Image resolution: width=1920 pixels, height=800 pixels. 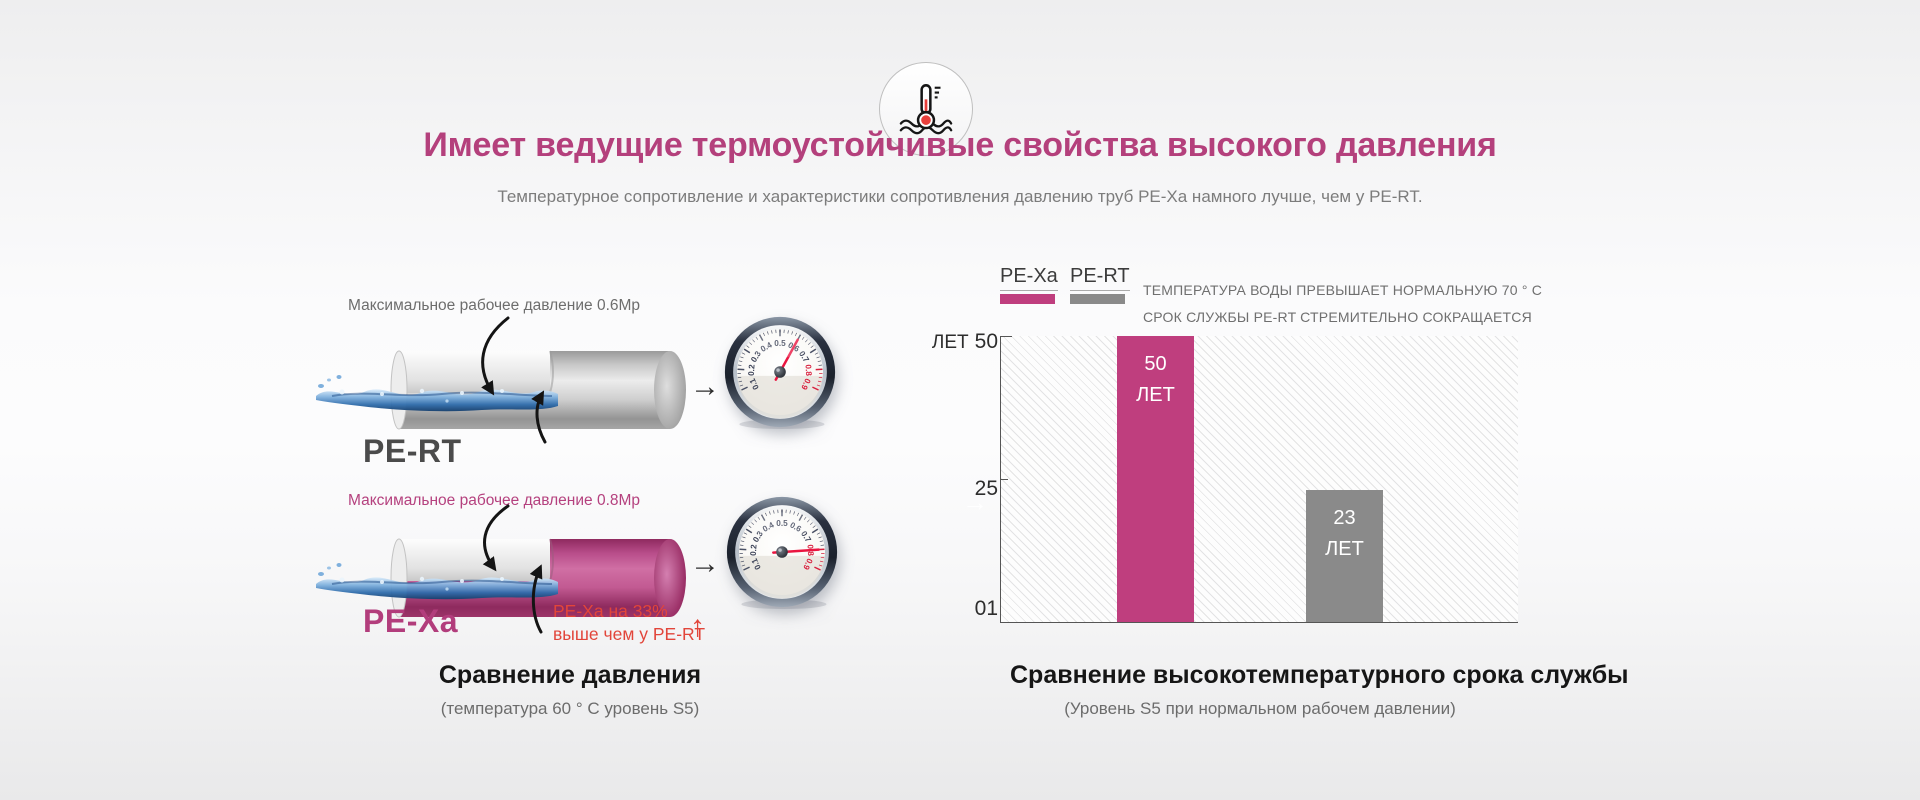 What do you see at coordinates (629, 634) in the screenshot?
I see `note-line-2: выше чем у PE-RT` at bounding box center [629, 634].